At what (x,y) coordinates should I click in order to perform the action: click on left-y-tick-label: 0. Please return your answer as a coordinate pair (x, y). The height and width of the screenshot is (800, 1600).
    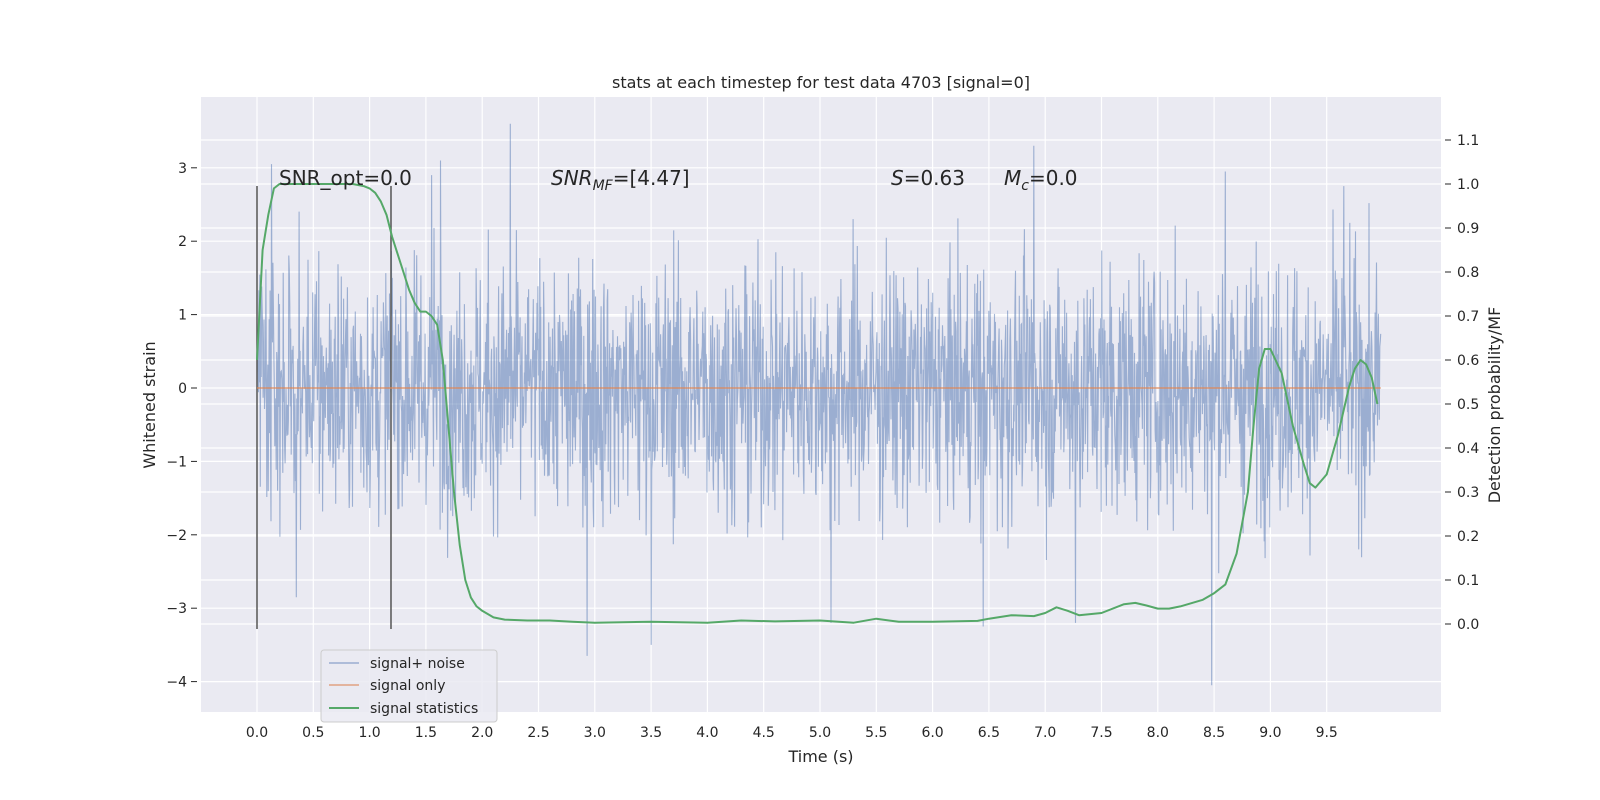
    Looking at the image, I should click on (182, 389).